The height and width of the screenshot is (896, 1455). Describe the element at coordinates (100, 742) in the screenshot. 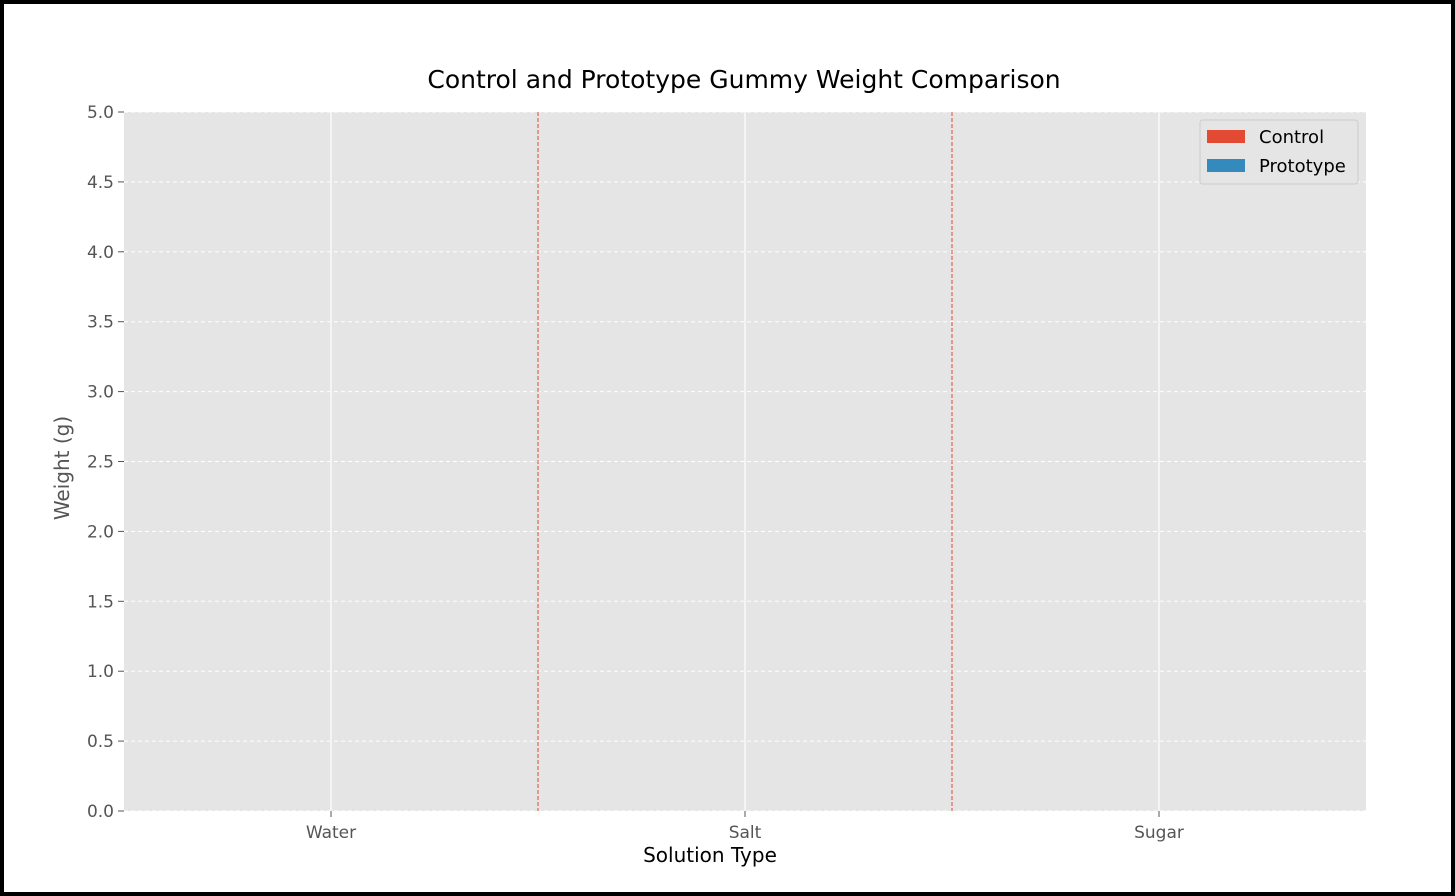

I see `y-tick-label: 0.5` at that location.